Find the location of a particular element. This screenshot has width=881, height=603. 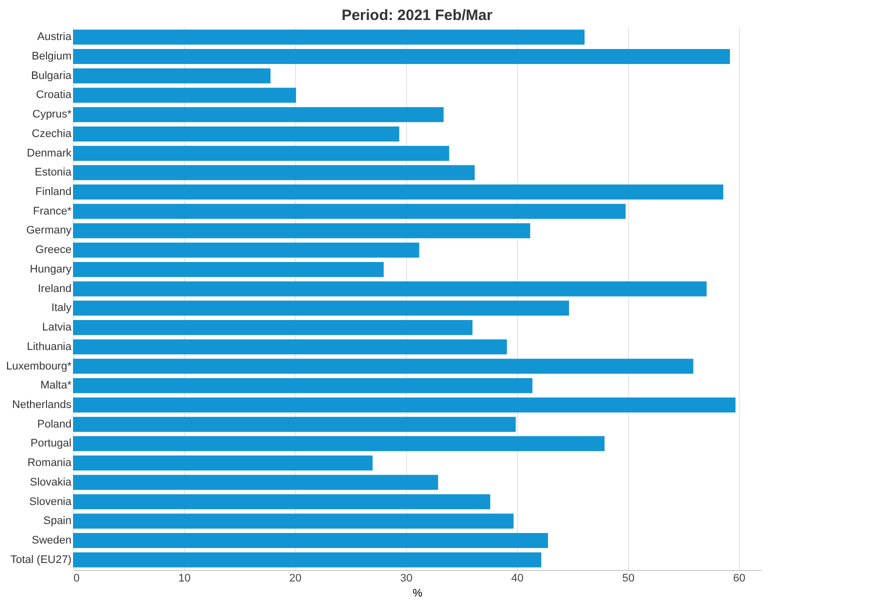

y-tick-label: Total (EU27) is located at coordinates (41, 560).